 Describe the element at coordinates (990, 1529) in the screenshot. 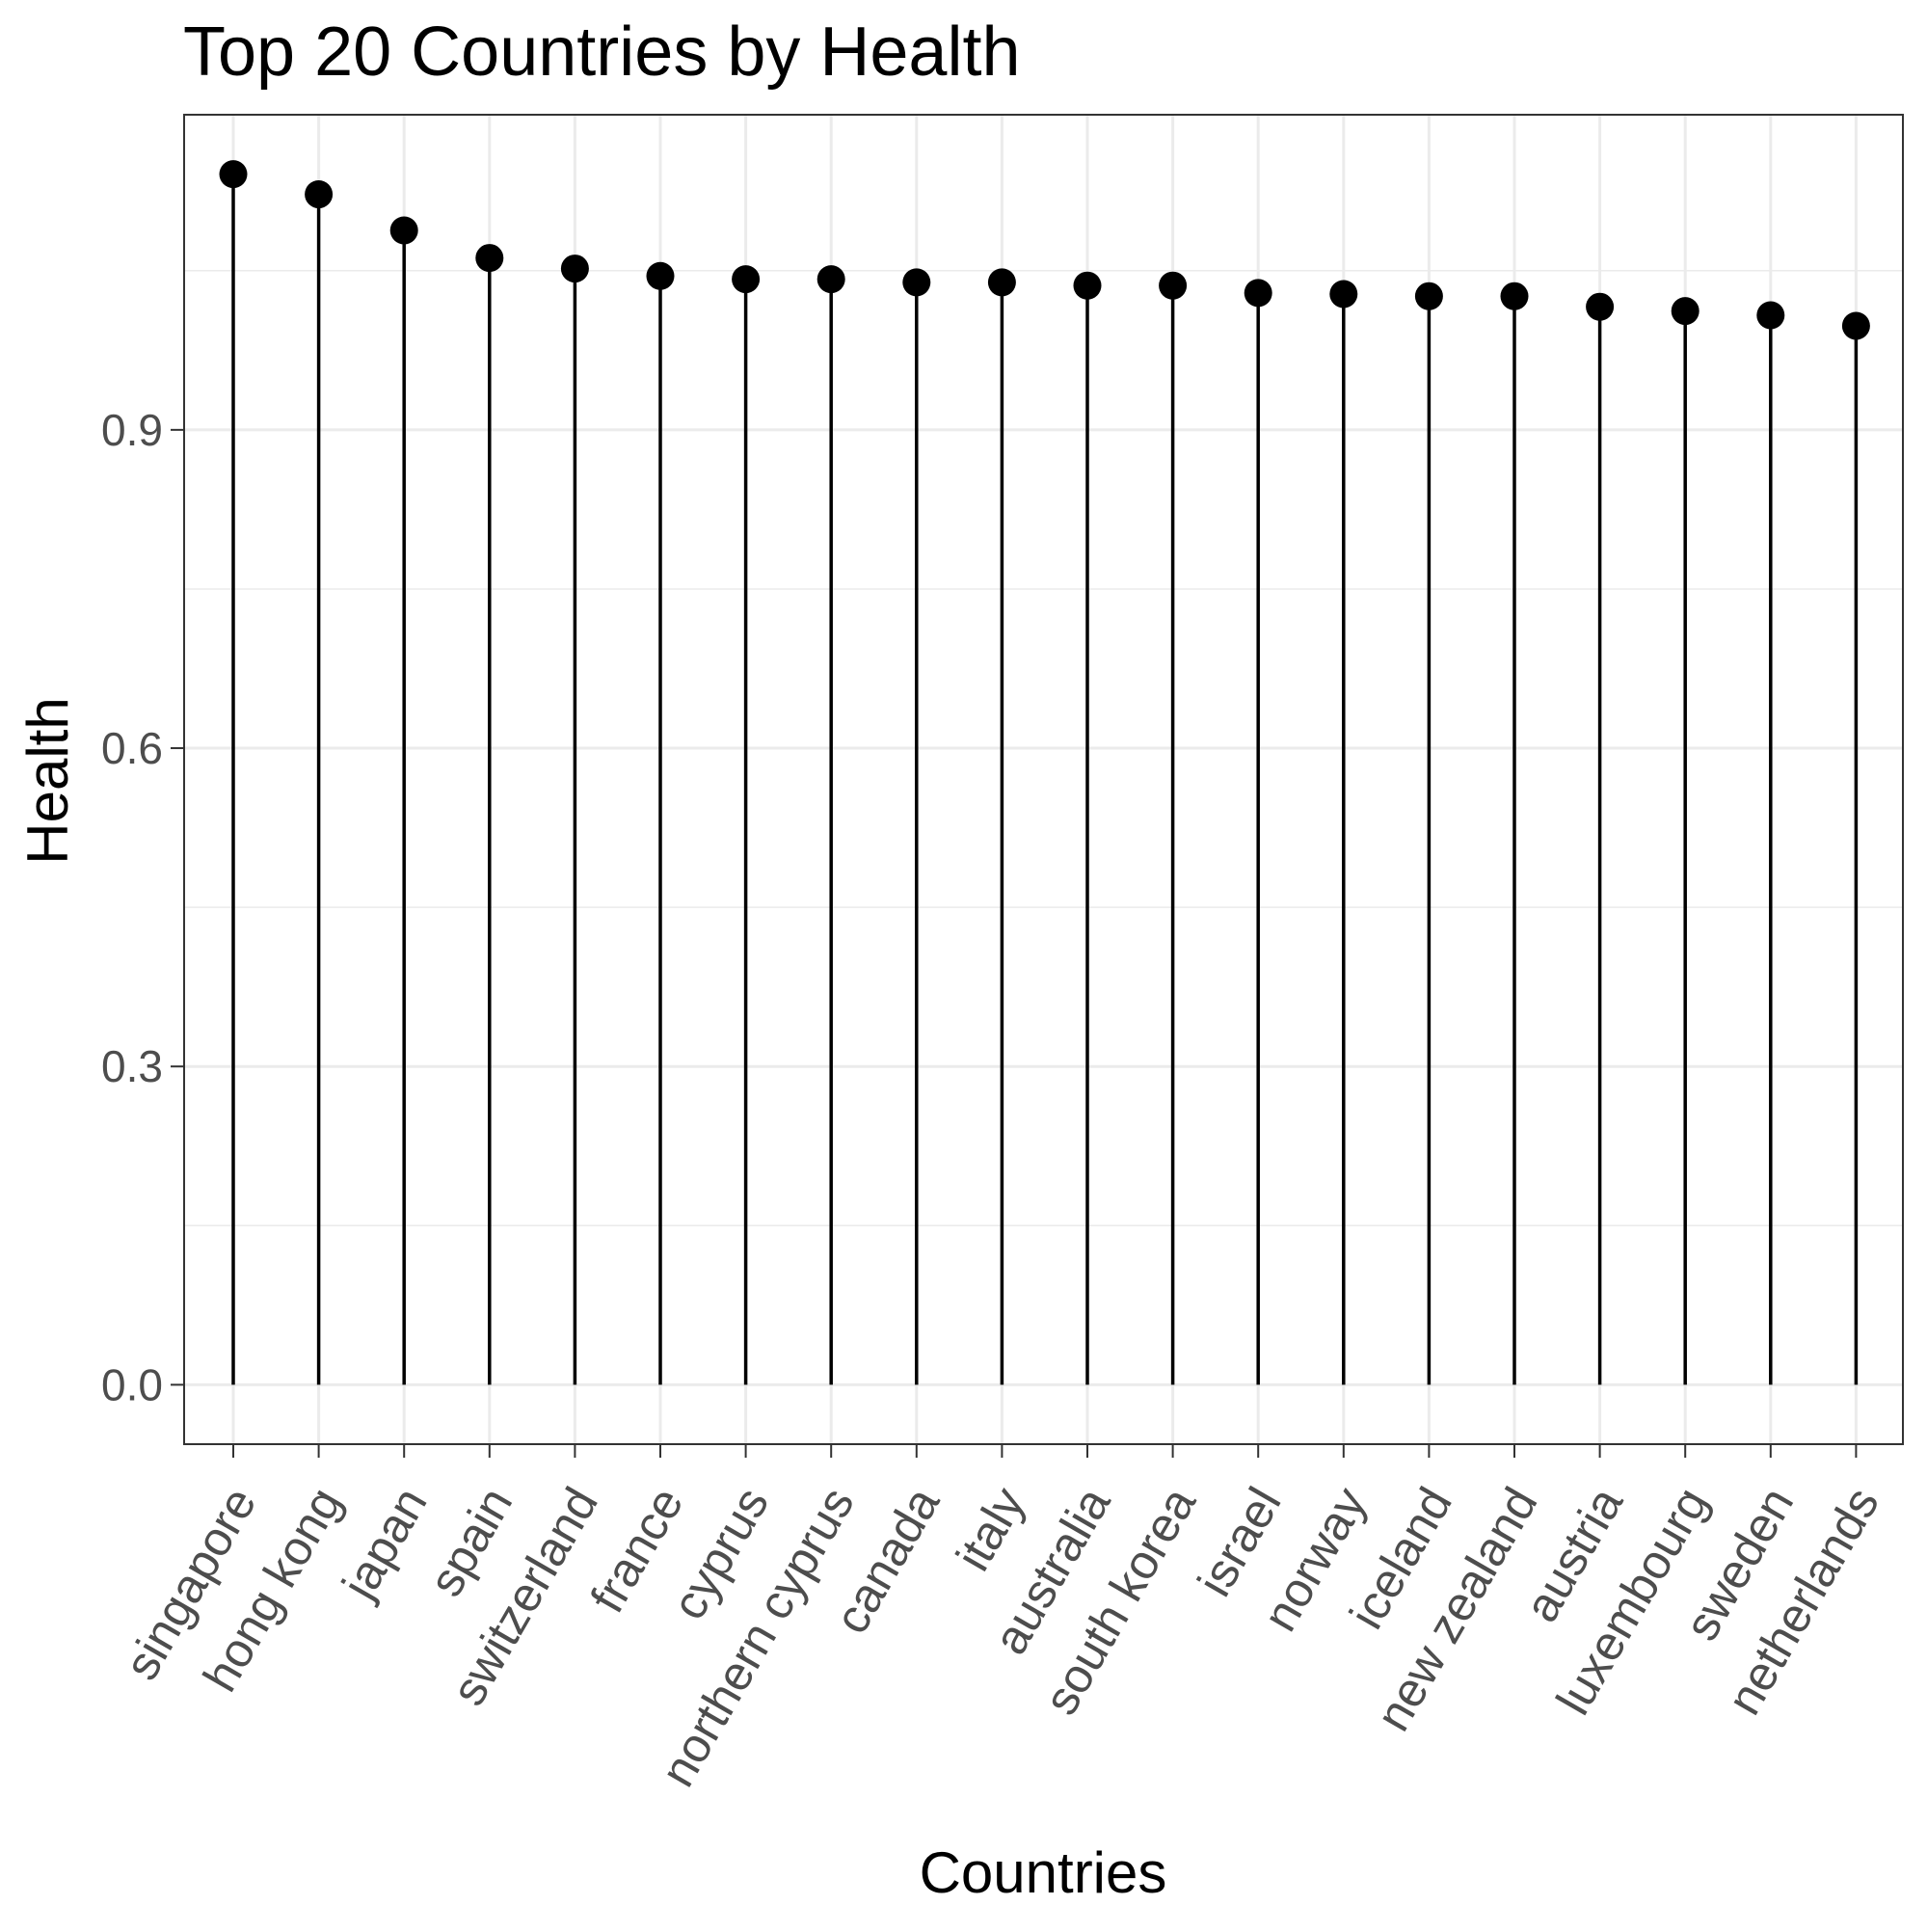

I see `x-tick-label: italy` at that location.